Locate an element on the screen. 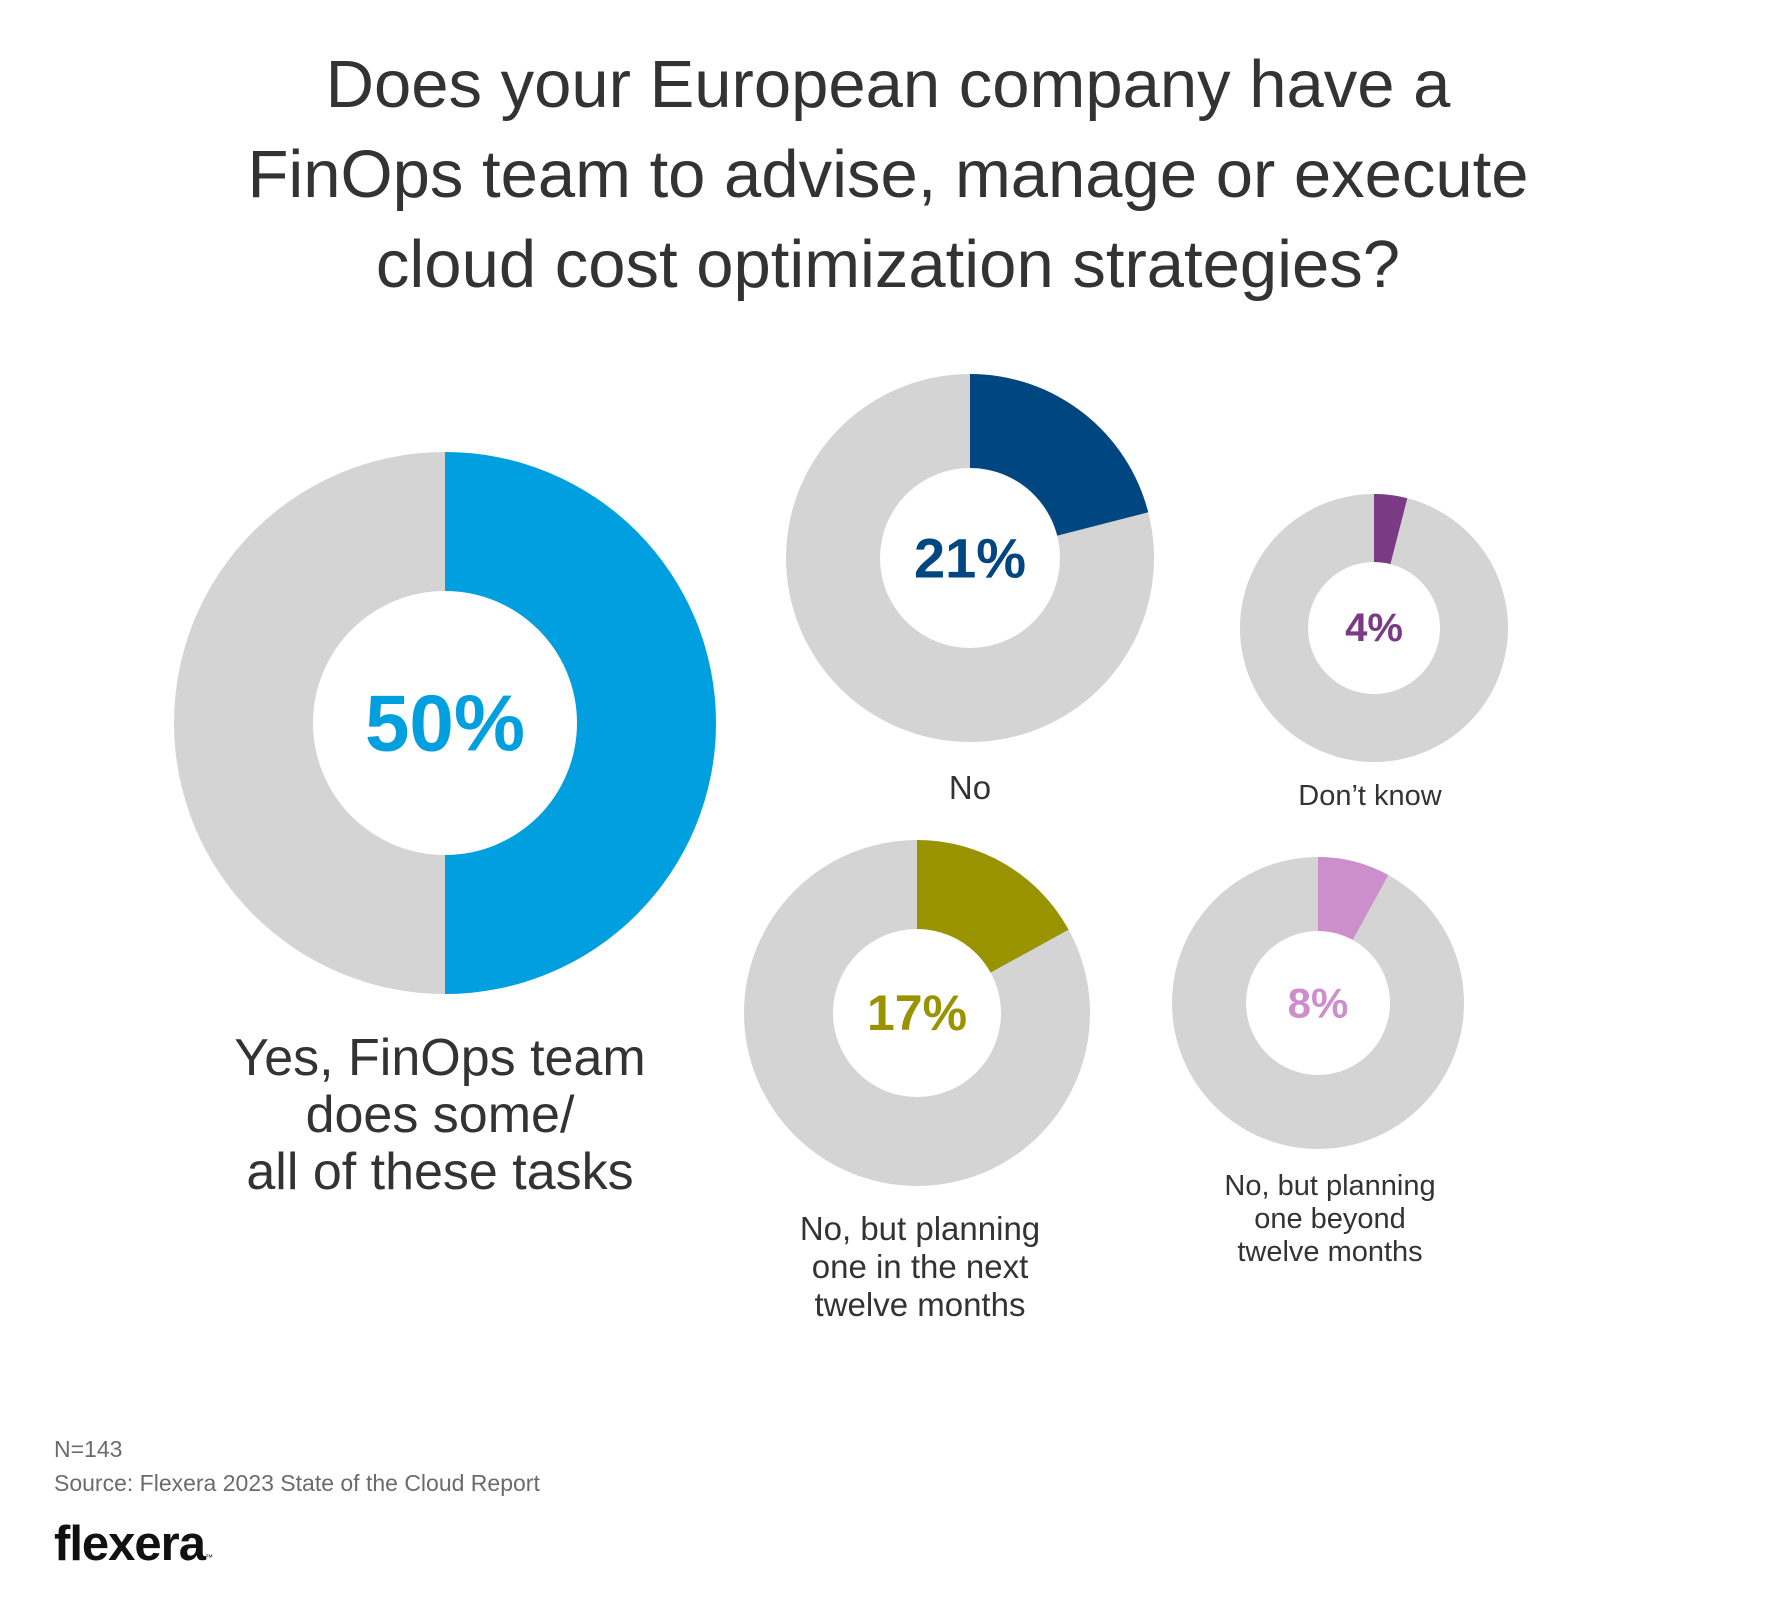  value-label-dont-know: 4% is located at coordinates (1374, 628).